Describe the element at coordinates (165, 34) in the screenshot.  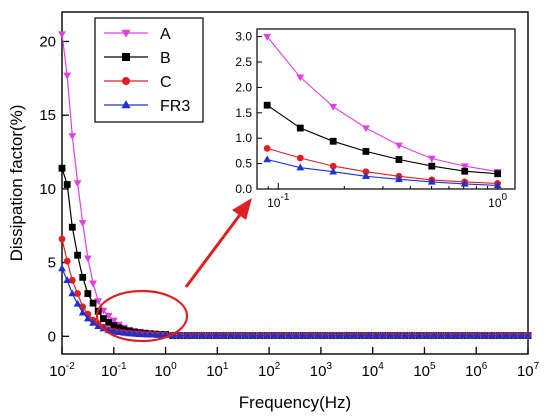
I see `legend-label: A` at that location.